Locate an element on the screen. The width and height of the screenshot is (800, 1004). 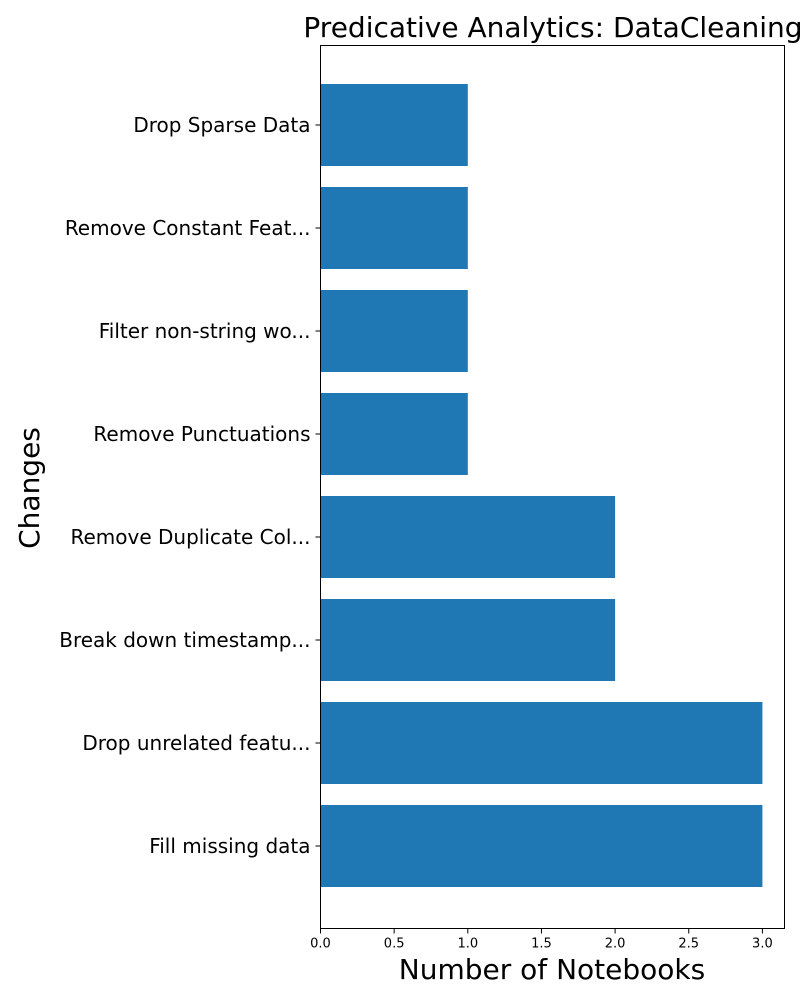
y-tick-label: Drop Sparse Data is located at coordinates (221, 125).